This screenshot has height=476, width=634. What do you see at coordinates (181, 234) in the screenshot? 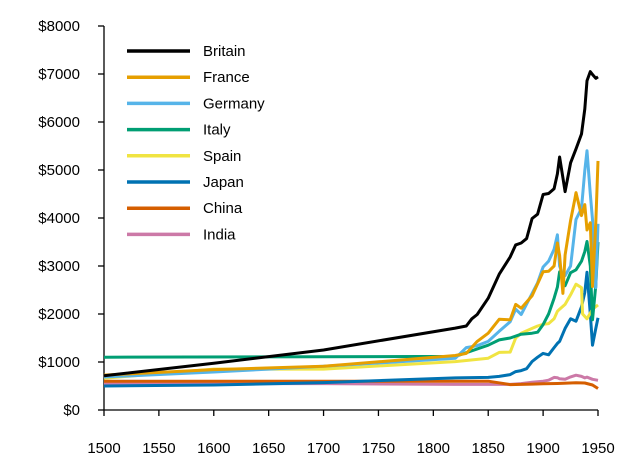
I see `legend-item-india: India` at bounding box center [181, 234].